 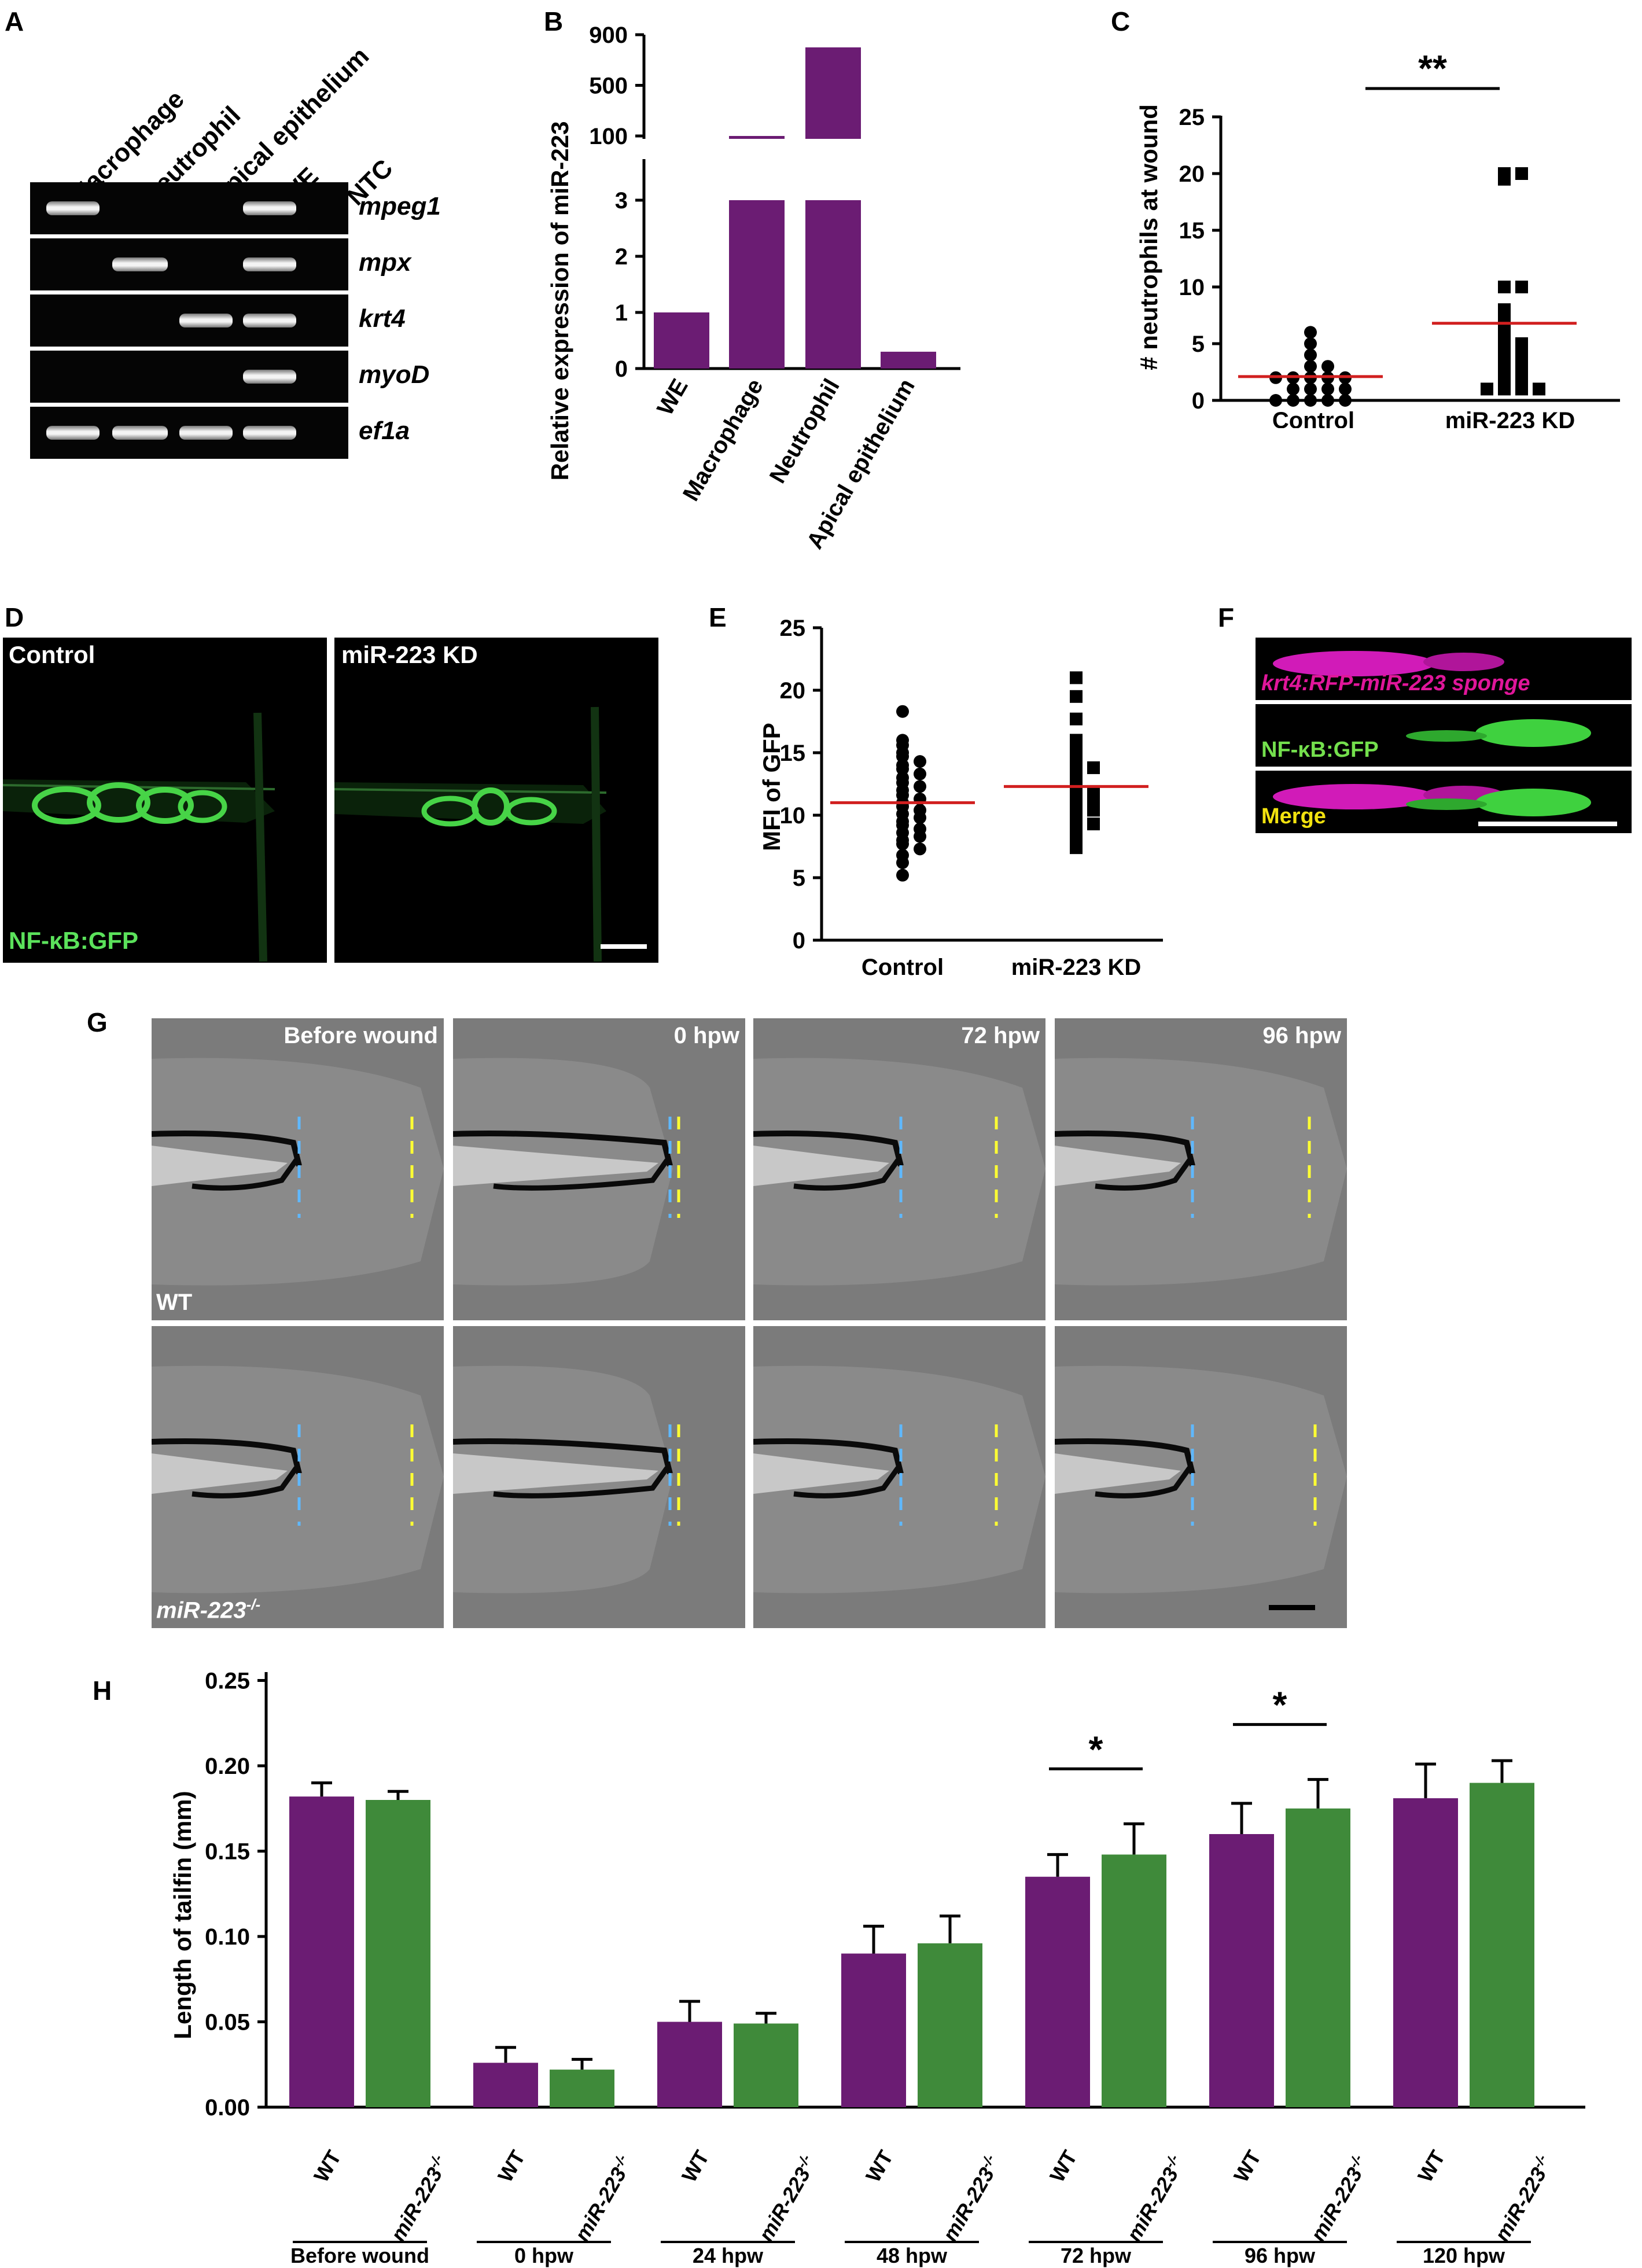 What do you see at coordinates (102, 1691) in the screenshot?
I see `panel-letter-h: H` at bounding box center [102, 1691].